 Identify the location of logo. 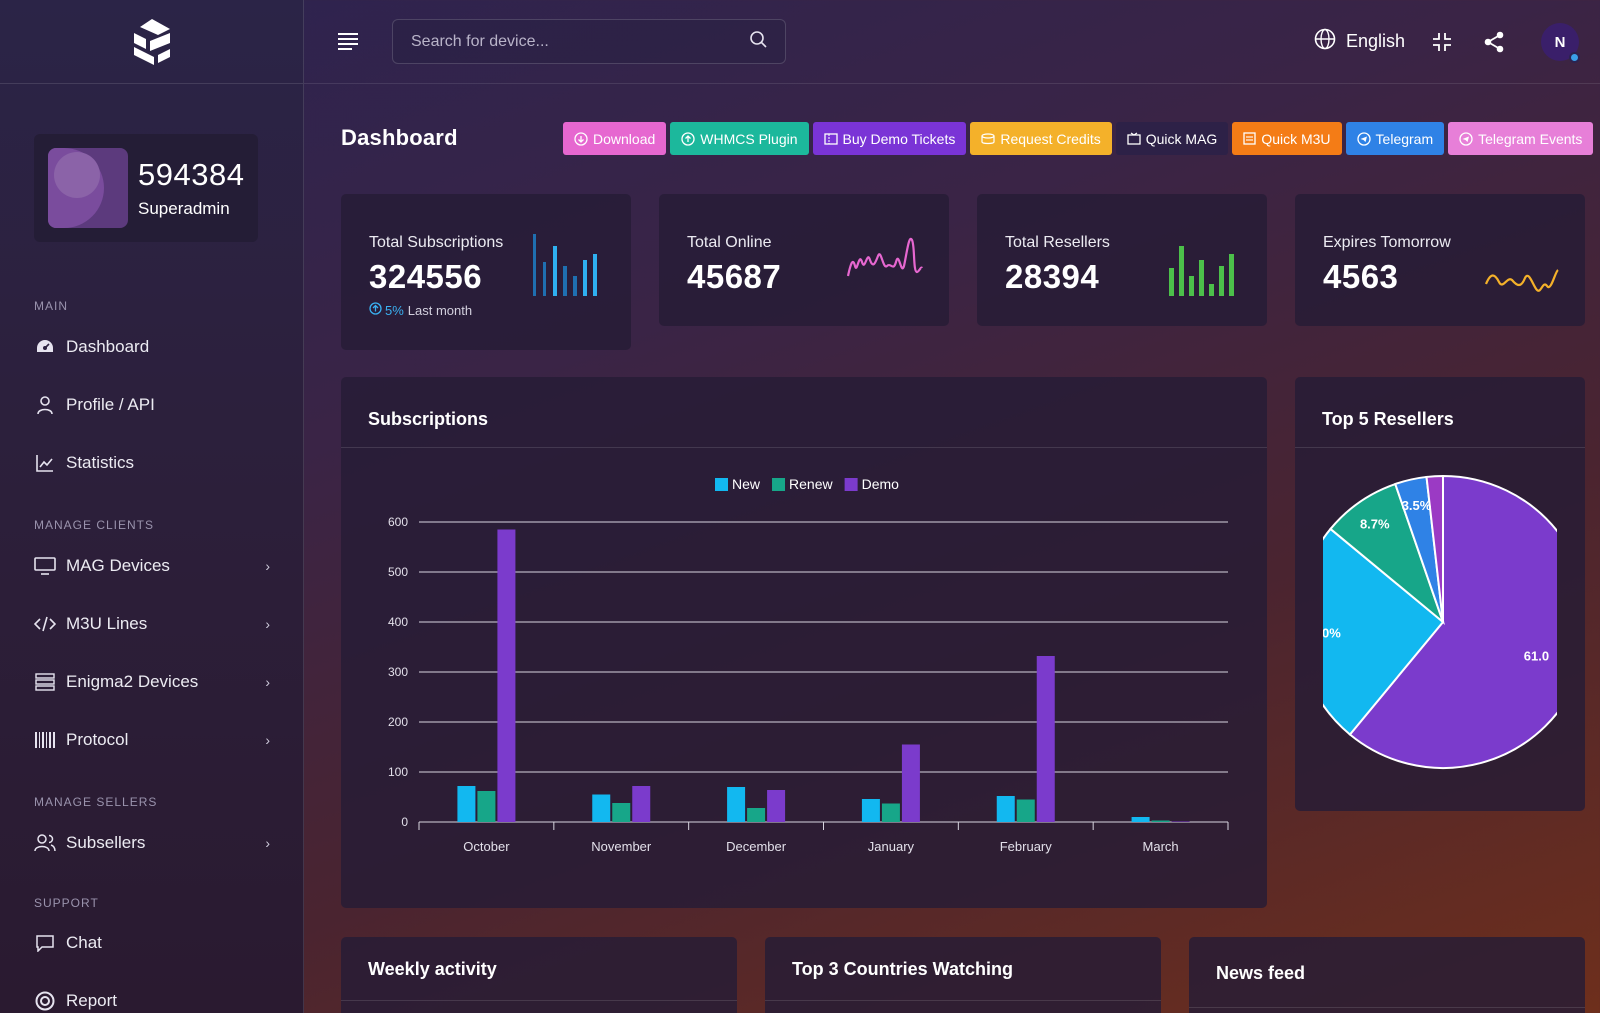
(151, 42).